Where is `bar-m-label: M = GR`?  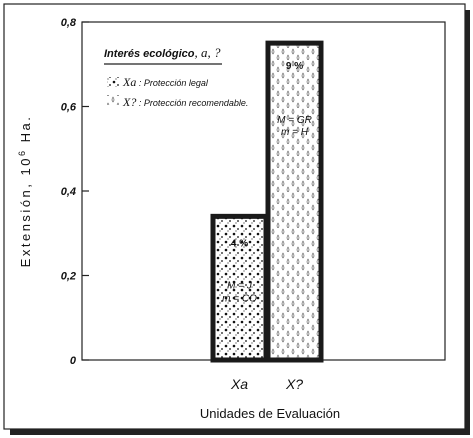
bar-m-label: M = GR is located at coordinates (294, 120).